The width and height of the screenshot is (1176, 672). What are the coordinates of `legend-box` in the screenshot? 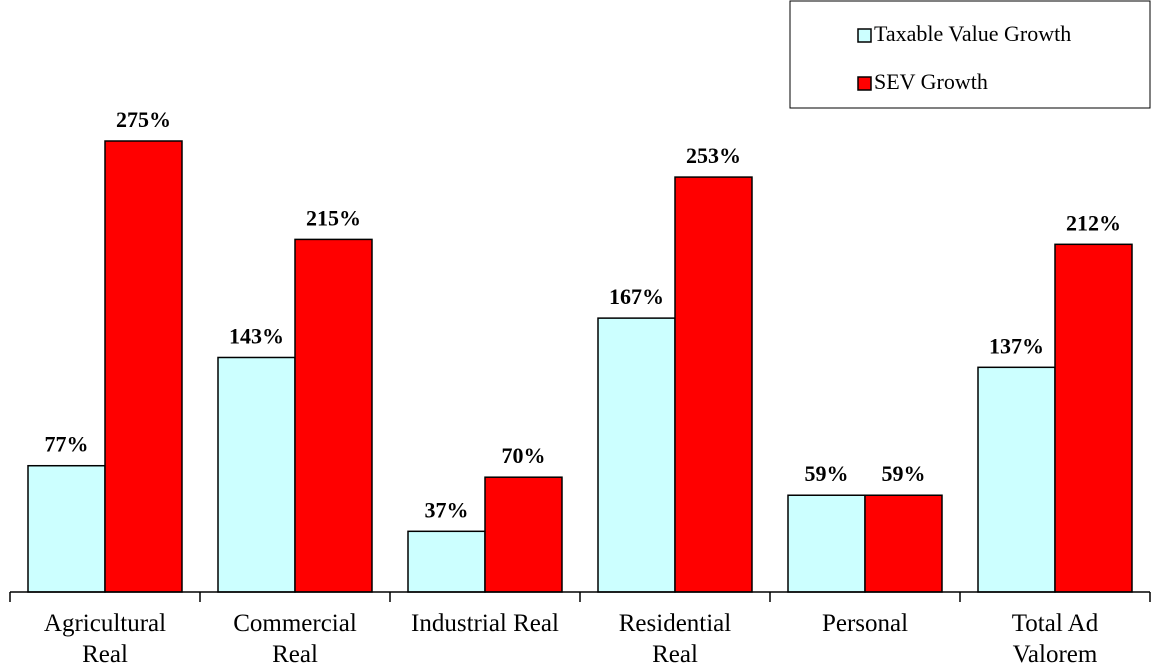 It's located at (970, 54).